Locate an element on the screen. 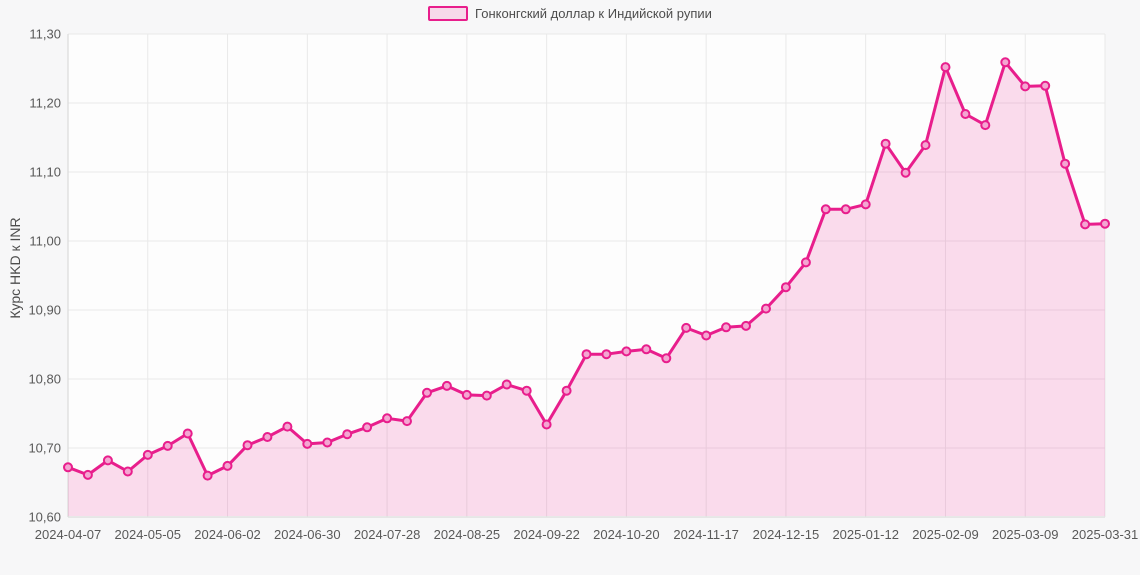 Image resolution: width=1140 pixels, height=575 pixels. x-tick-label: 2024-07-28 is located at coordinates (387, 534).